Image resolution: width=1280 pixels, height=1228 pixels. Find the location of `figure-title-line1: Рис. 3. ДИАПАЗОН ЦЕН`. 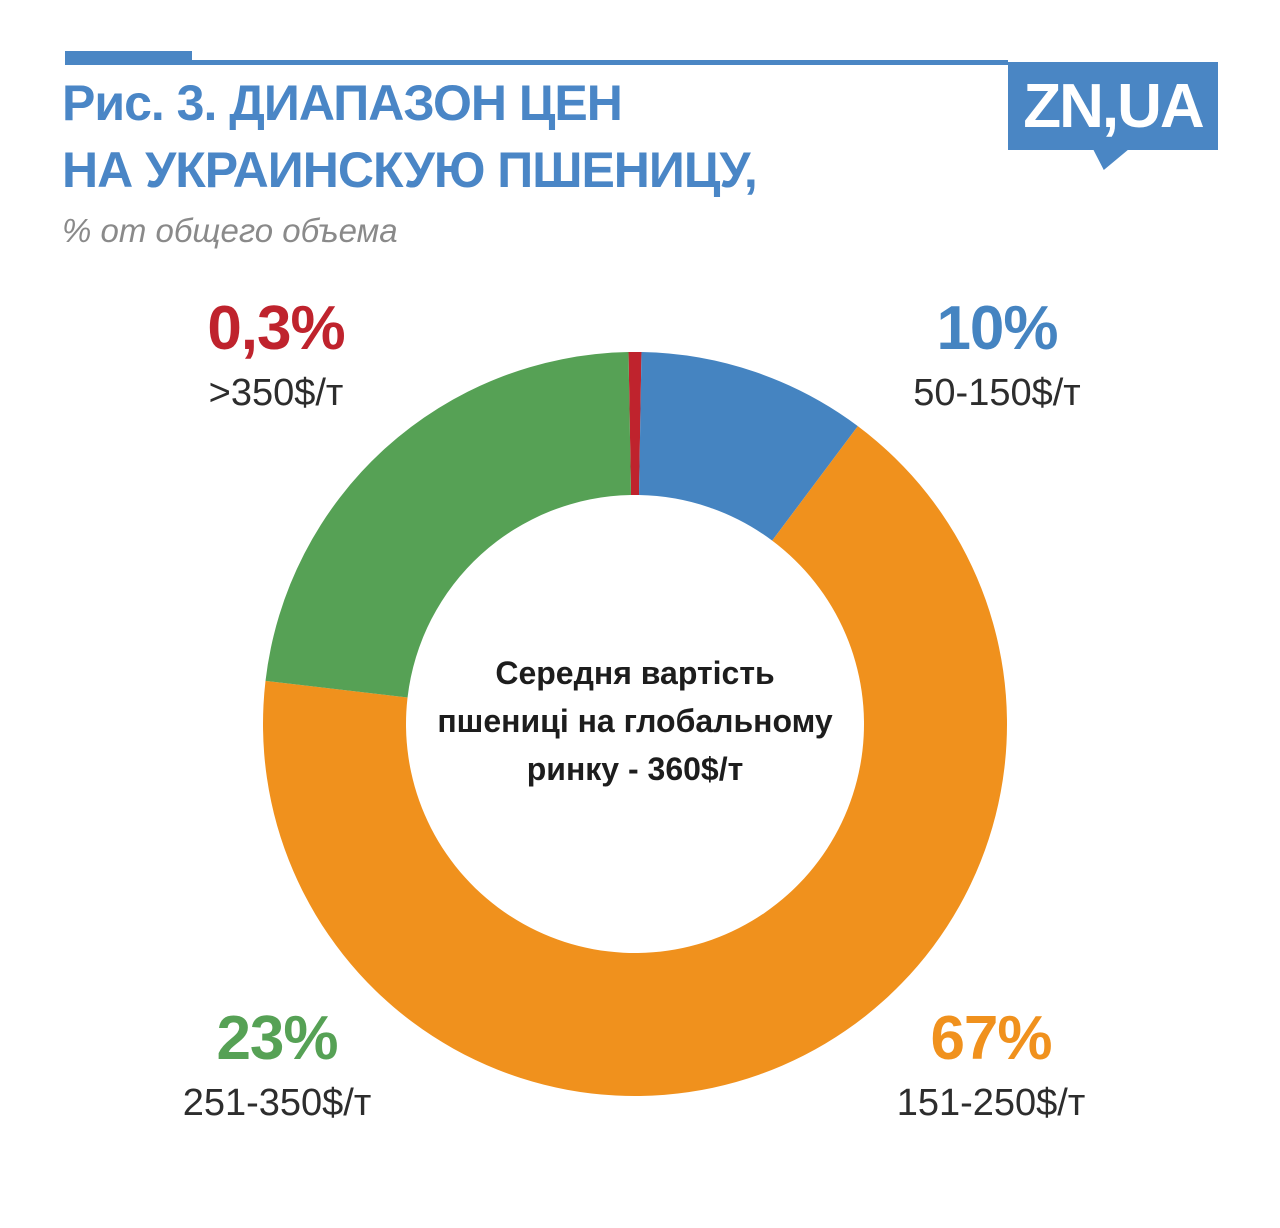

figure-title-line1: Рис. 3. ДИАПАЗОН ЦЕН is located at coordinates (342, 103).